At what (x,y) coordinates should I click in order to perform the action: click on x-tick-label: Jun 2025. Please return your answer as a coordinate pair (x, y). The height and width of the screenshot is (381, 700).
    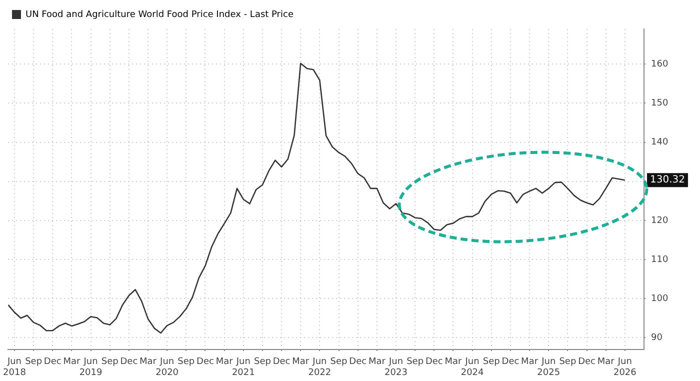
    Looking at the image, I should click on (548, 367).